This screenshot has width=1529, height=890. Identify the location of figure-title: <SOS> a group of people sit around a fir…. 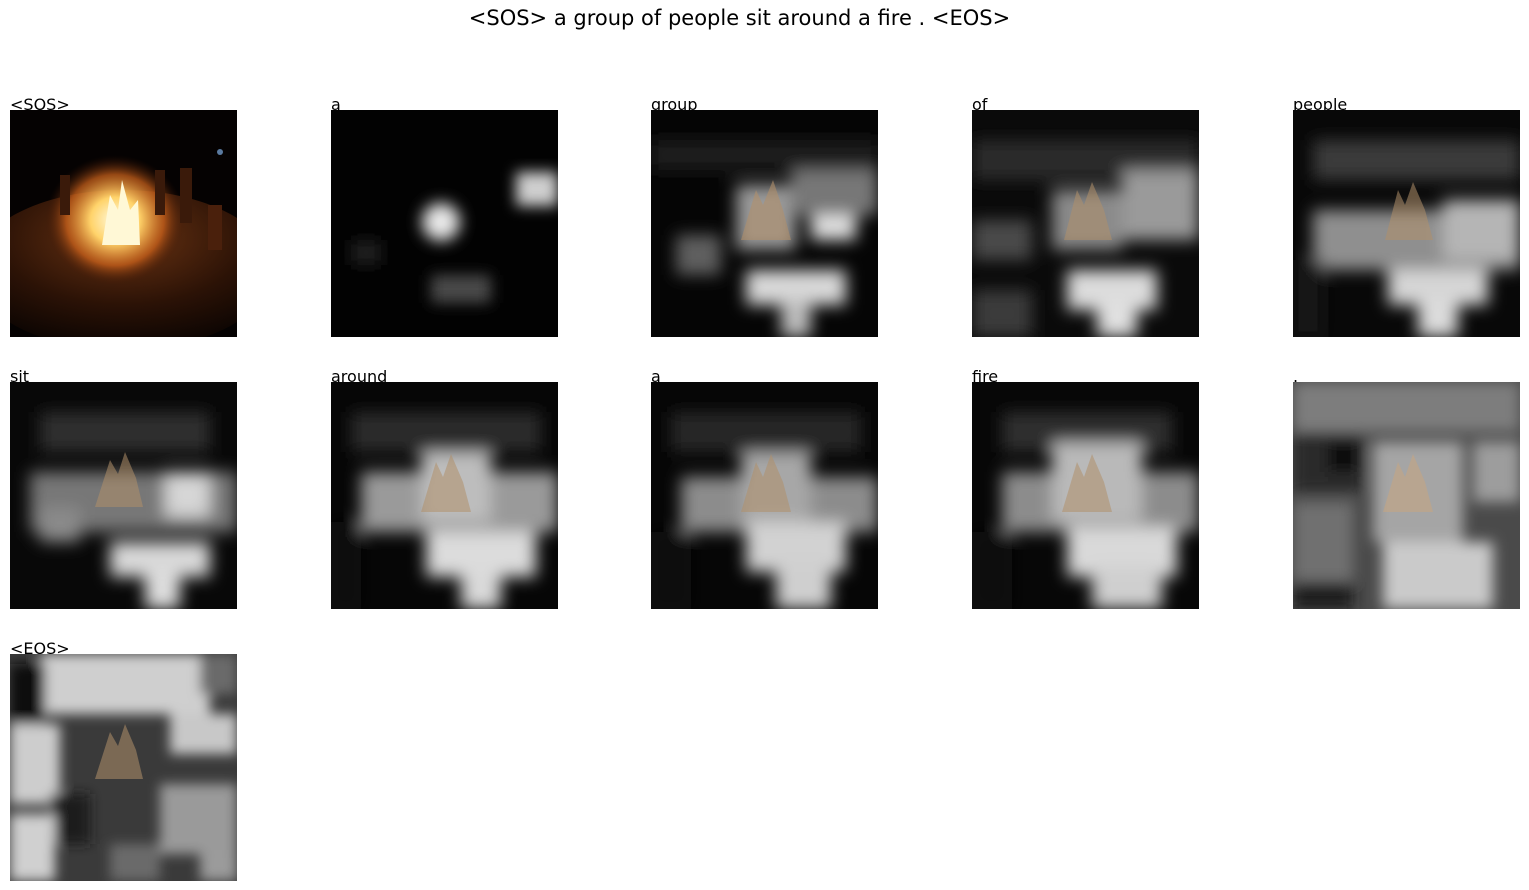
(739, 18).